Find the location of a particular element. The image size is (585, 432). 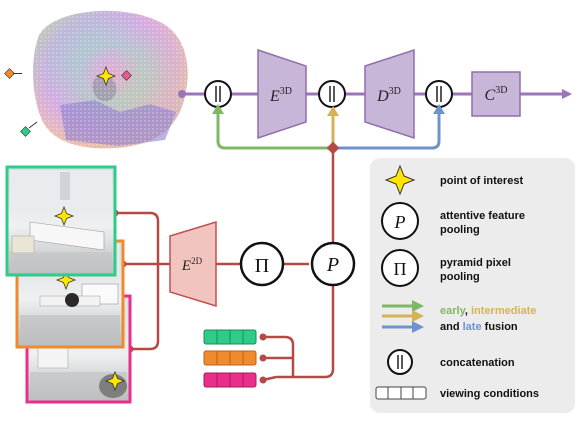

svg-text: P is located at coordinates (400, 222).